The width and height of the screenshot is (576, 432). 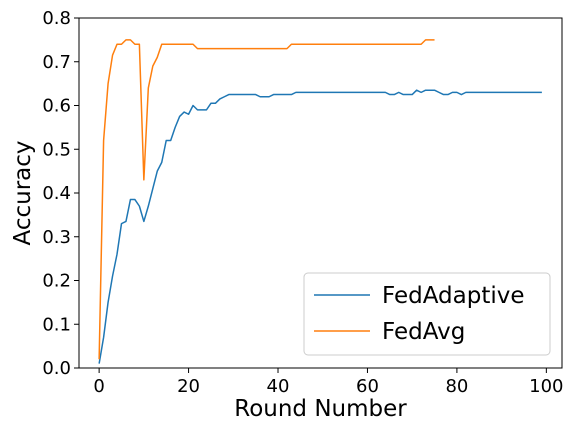 What do you see at coordinates (423, 332) in the screenshot?
I see `legend-label-fedavg: FedAvg` at bounding box center [423, 332].